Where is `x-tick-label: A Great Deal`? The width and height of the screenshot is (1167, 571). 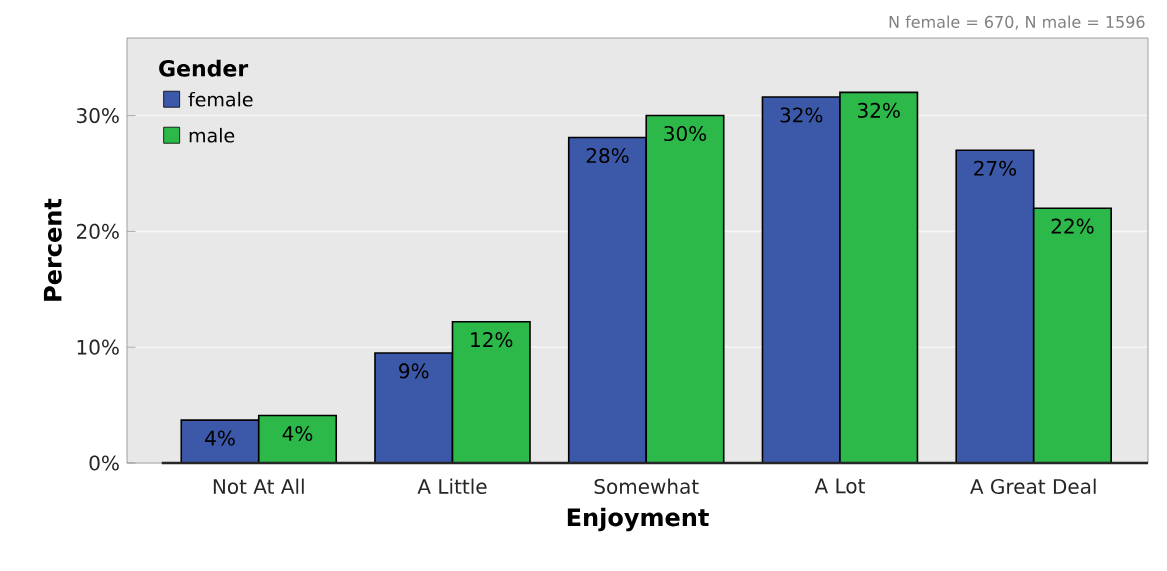
x-tick-label: A Great Deal is located at coordinates (1033, 486).